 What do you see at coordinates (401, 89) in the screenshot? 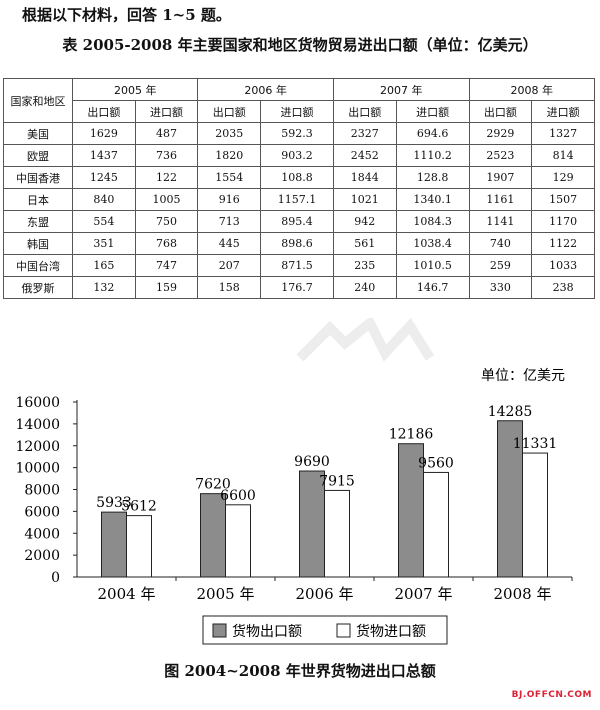
I see `year-header: 2007 年` at bounding box center [401, 89].